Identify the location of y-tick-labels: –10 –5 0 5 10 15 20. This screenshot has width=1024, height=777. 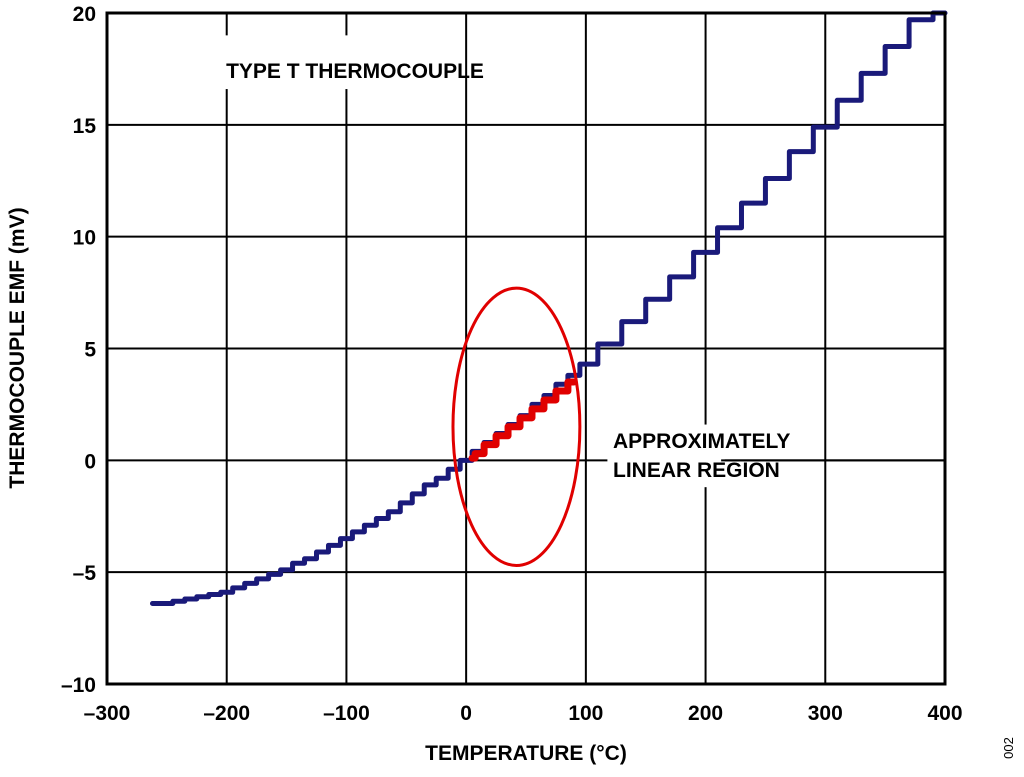
(78, 350).